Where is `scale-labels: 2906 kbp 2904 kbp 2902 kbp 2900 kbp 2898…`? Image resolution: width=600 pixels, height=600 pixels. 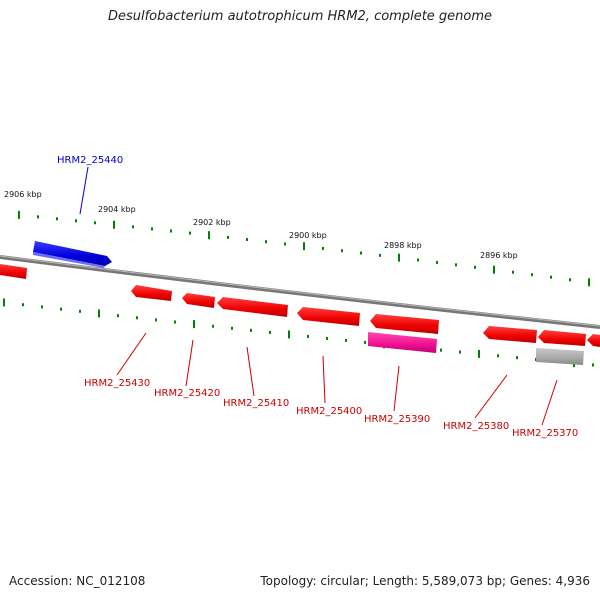
scale-labels: 2906 kbp 2904 kbp 2902 kbp 2900 kbp 2898… is located at coordinates (261, 225).